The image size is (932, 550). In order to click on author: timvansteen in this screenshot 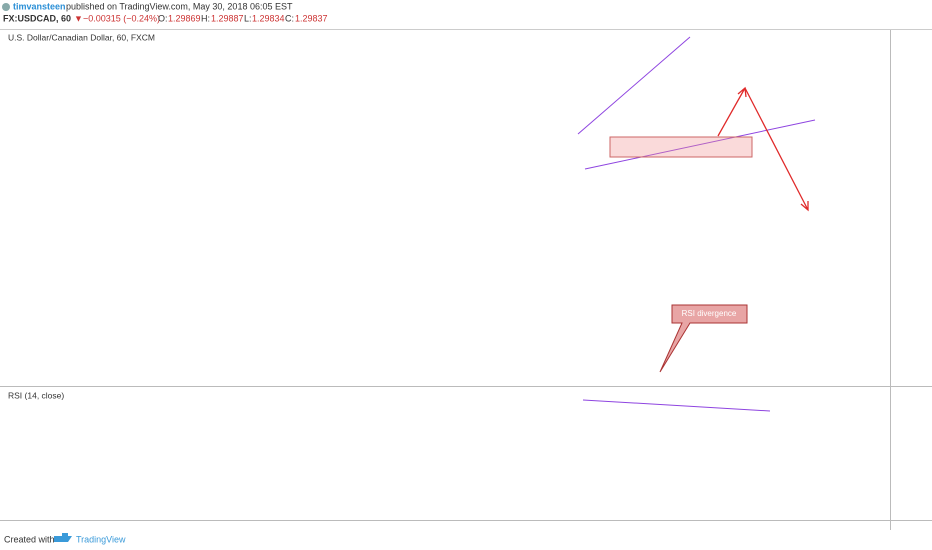, I will do `click(39, 6)`.